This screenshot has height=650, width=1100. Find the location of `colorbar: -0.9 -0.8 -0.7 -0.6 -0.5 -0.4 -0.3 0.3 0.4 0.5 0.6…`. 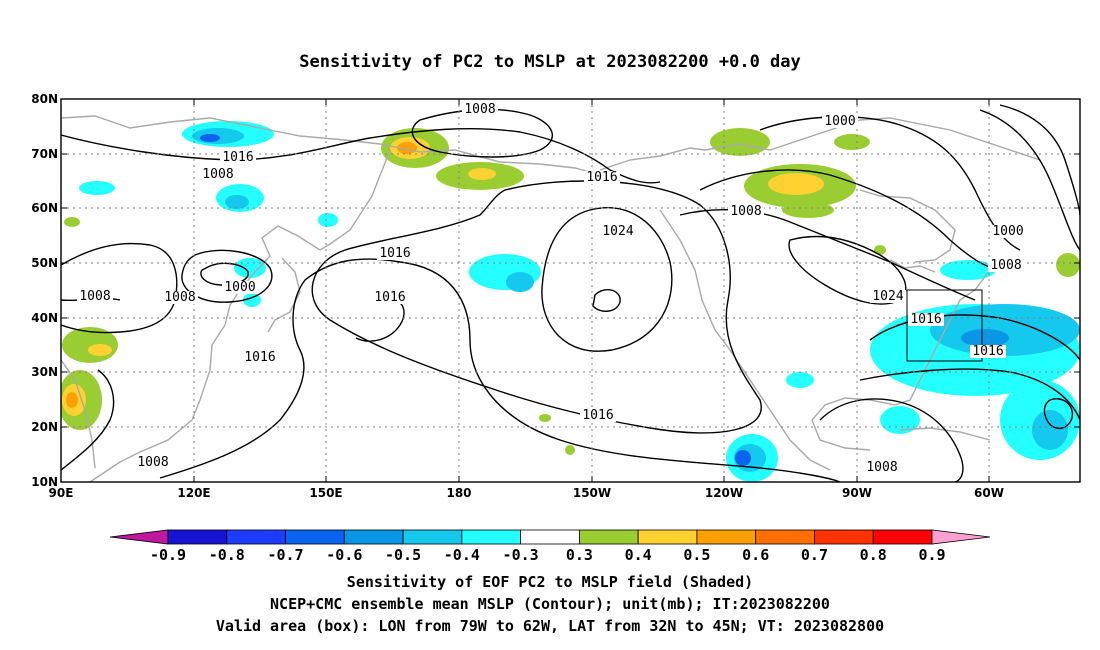

colorbar: -0.9 -0.8 -0.7 -0.6 -0.5 -0.4 -0.3 0.3 0.4 0.5 0.6… is located at coordinates (550, 546).